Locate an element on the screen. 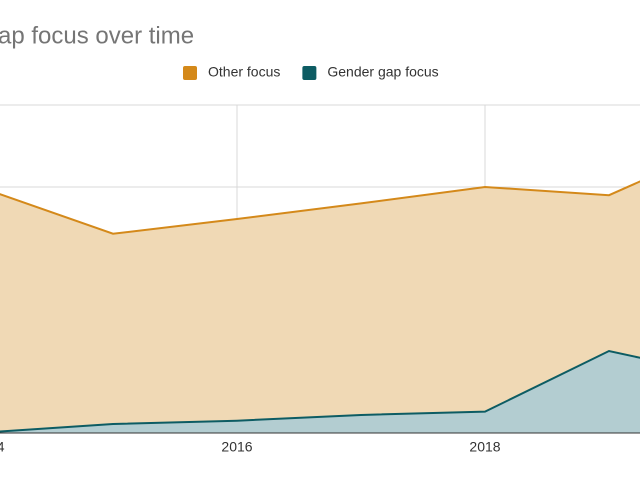 The image size is (640, 480). x-tick-label: 2018 is located at coordinates (484, 447).